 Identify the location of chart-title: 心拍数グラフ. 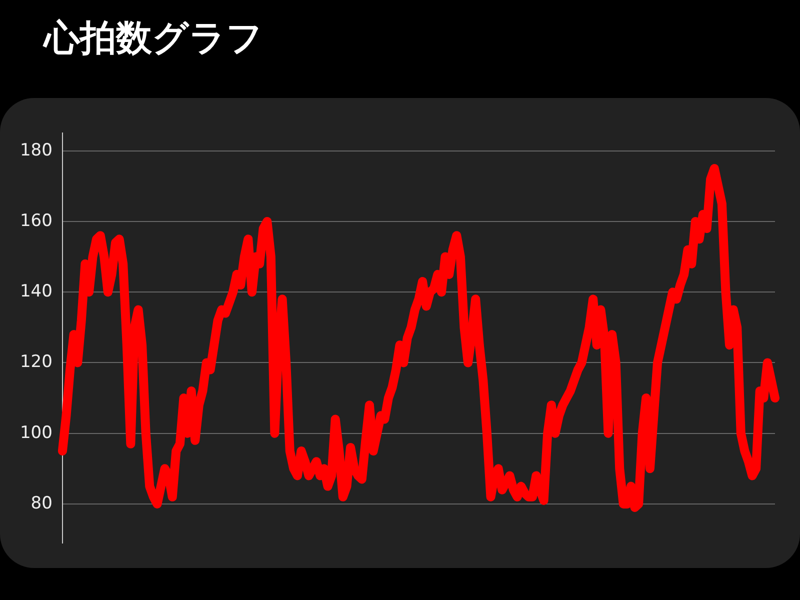
(153, 39).